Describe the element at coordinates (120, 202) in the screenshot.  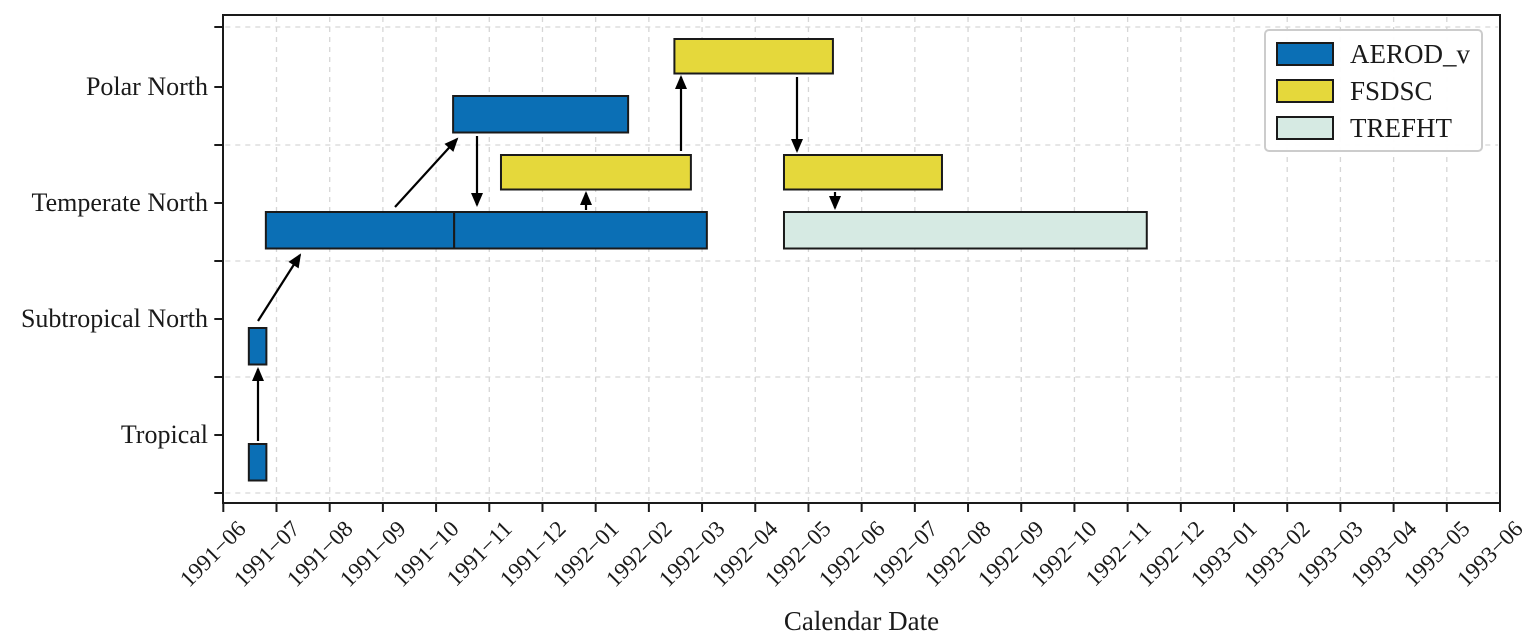
I see `y-category-label-temperate-north: Temperate North` at that location.